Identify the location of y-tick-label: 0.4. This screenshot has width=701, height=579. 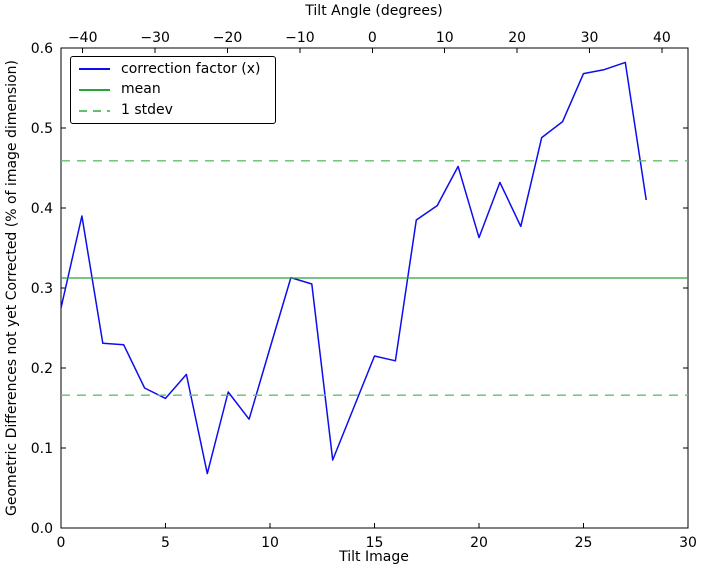
(42, 209).